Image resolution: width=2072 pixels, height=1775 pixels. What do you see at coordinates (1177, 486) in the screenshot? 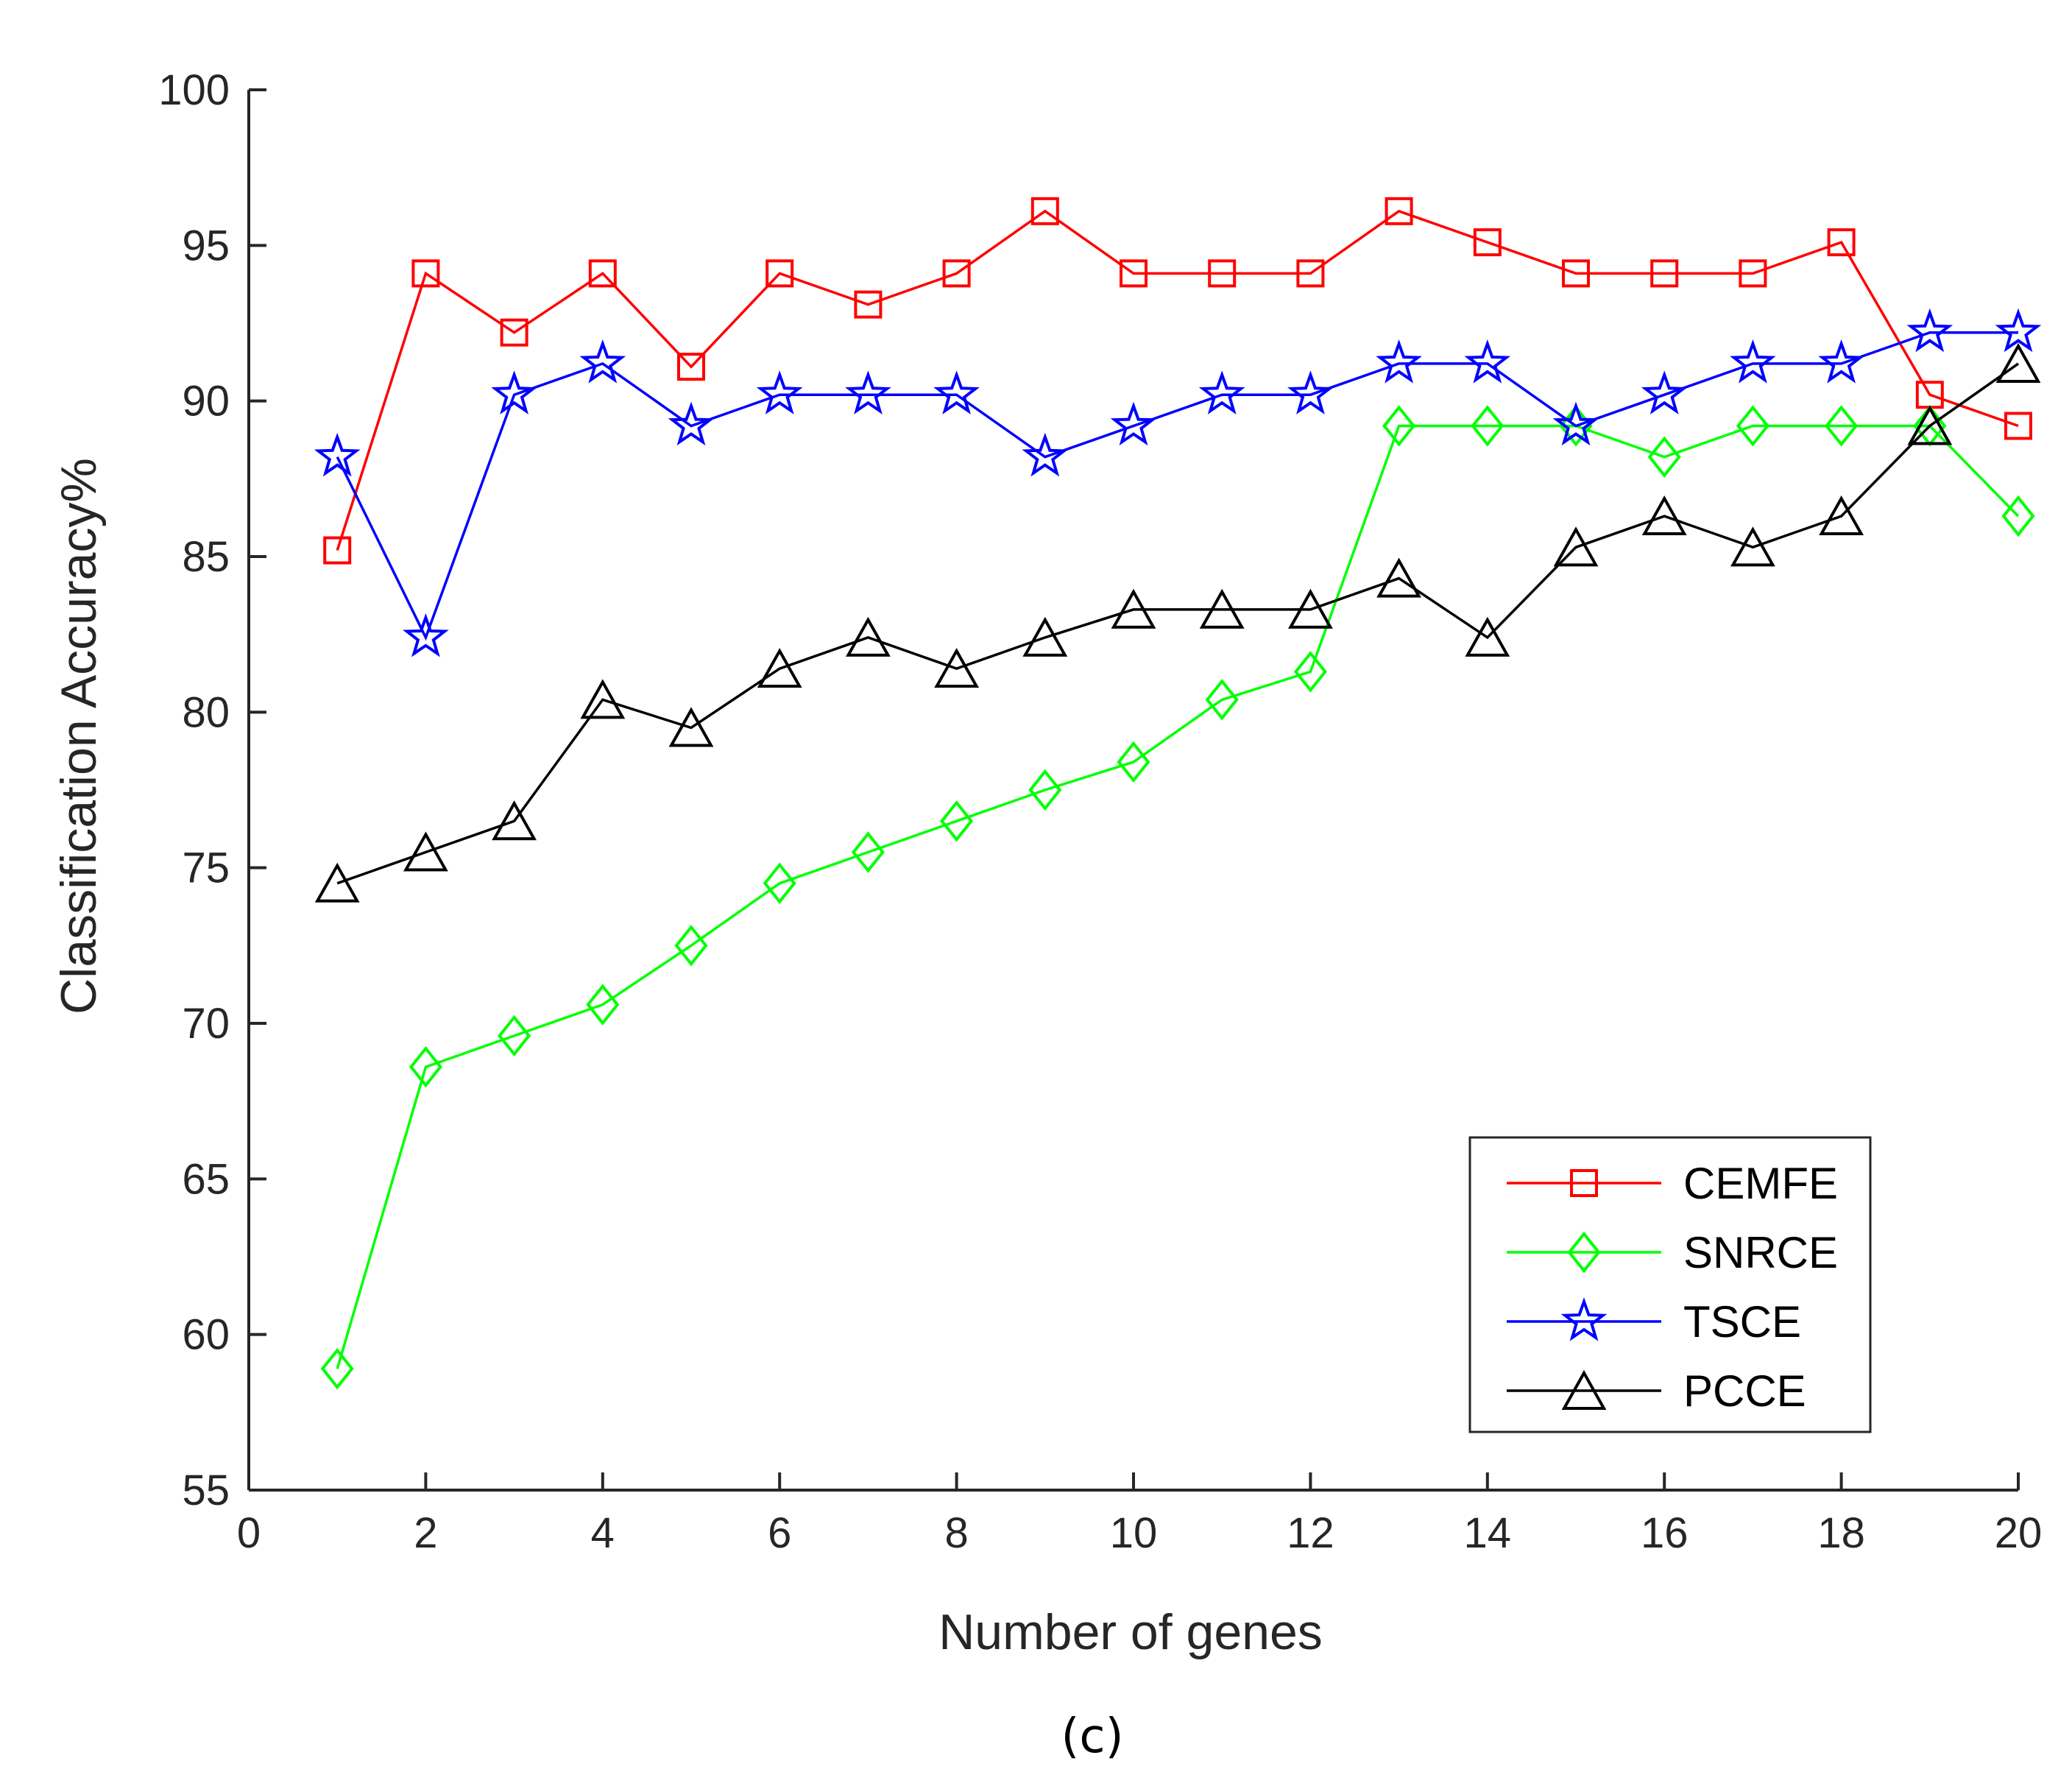
I see `series-line-tsce` at bounding box center [1177, 486].